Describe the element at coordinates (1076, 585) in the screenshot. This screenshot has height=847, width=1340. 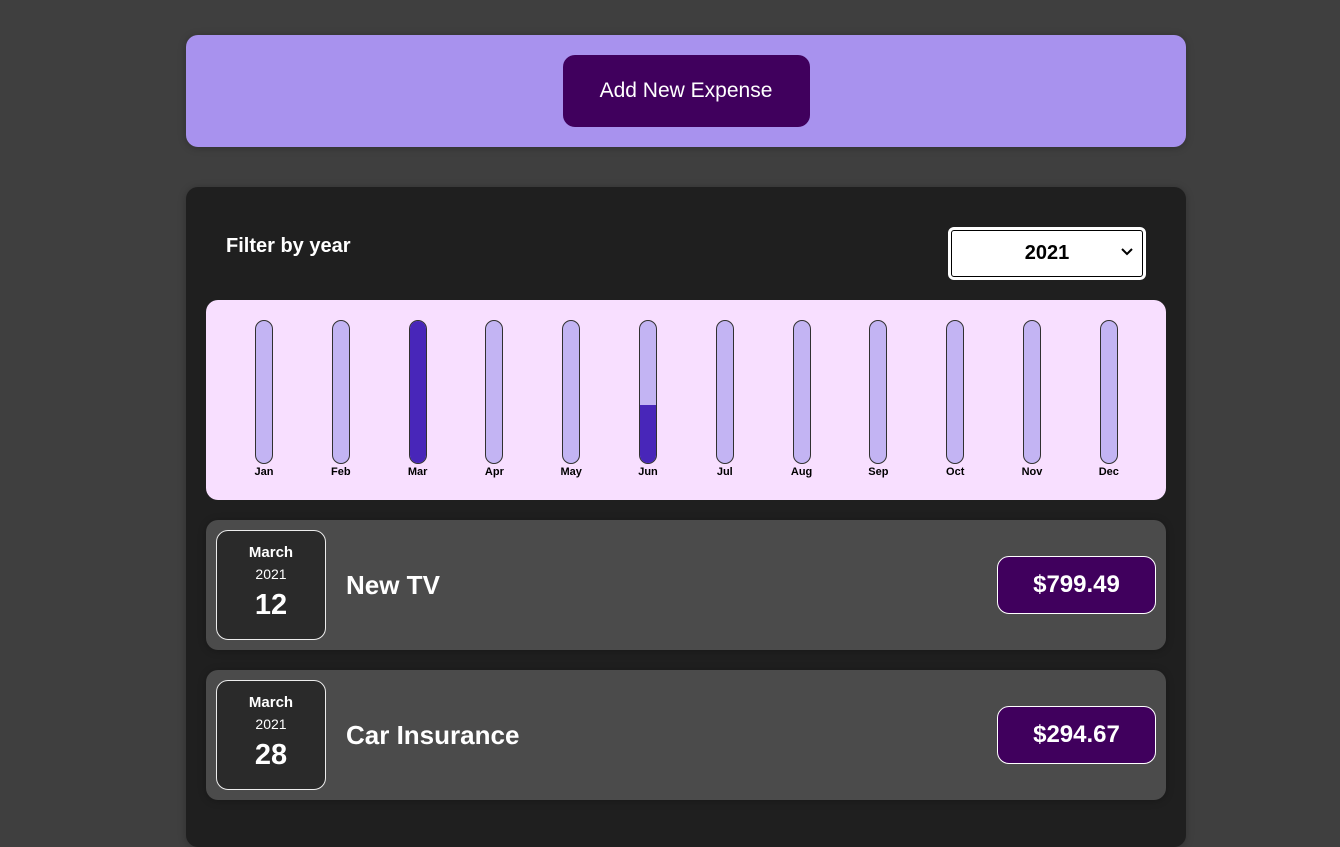
I see `expense-amount: $799.49` at that location.